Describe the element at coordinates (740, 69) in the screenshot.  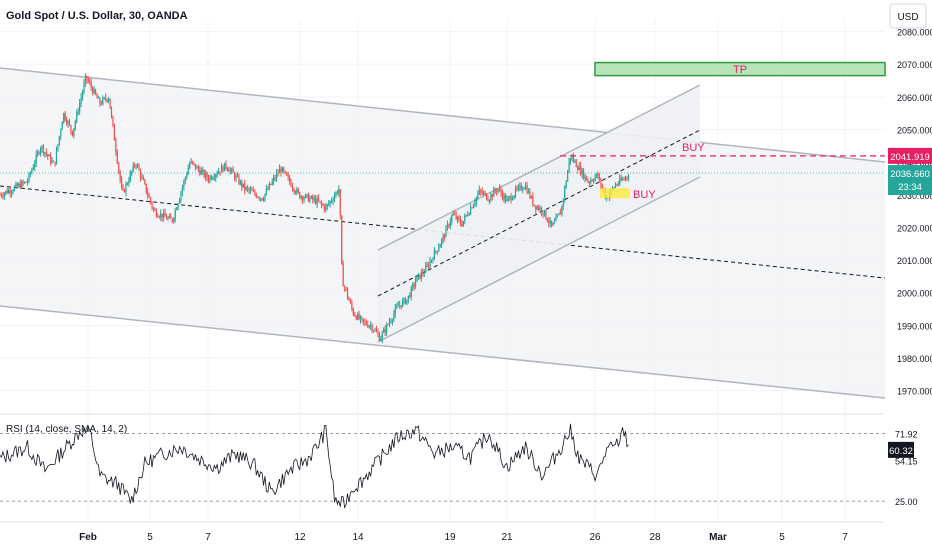
I see `tp-zone` at that location.